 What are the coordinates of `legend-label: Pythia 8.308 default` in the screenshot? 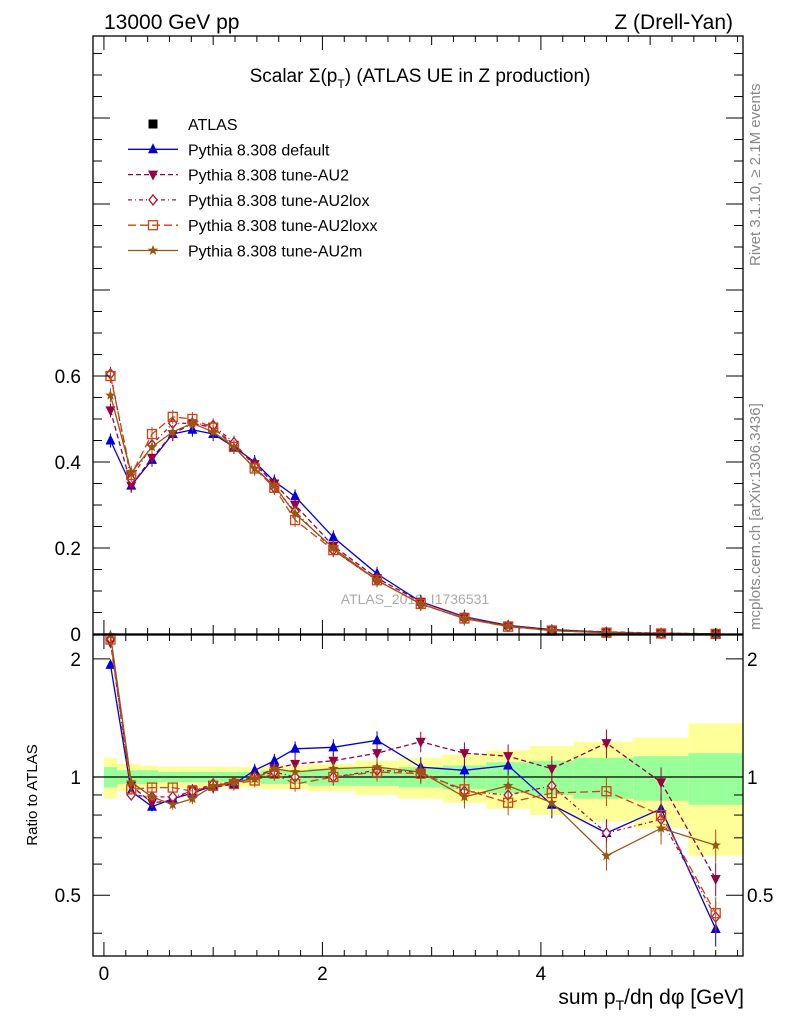 It's located at (259, 150).